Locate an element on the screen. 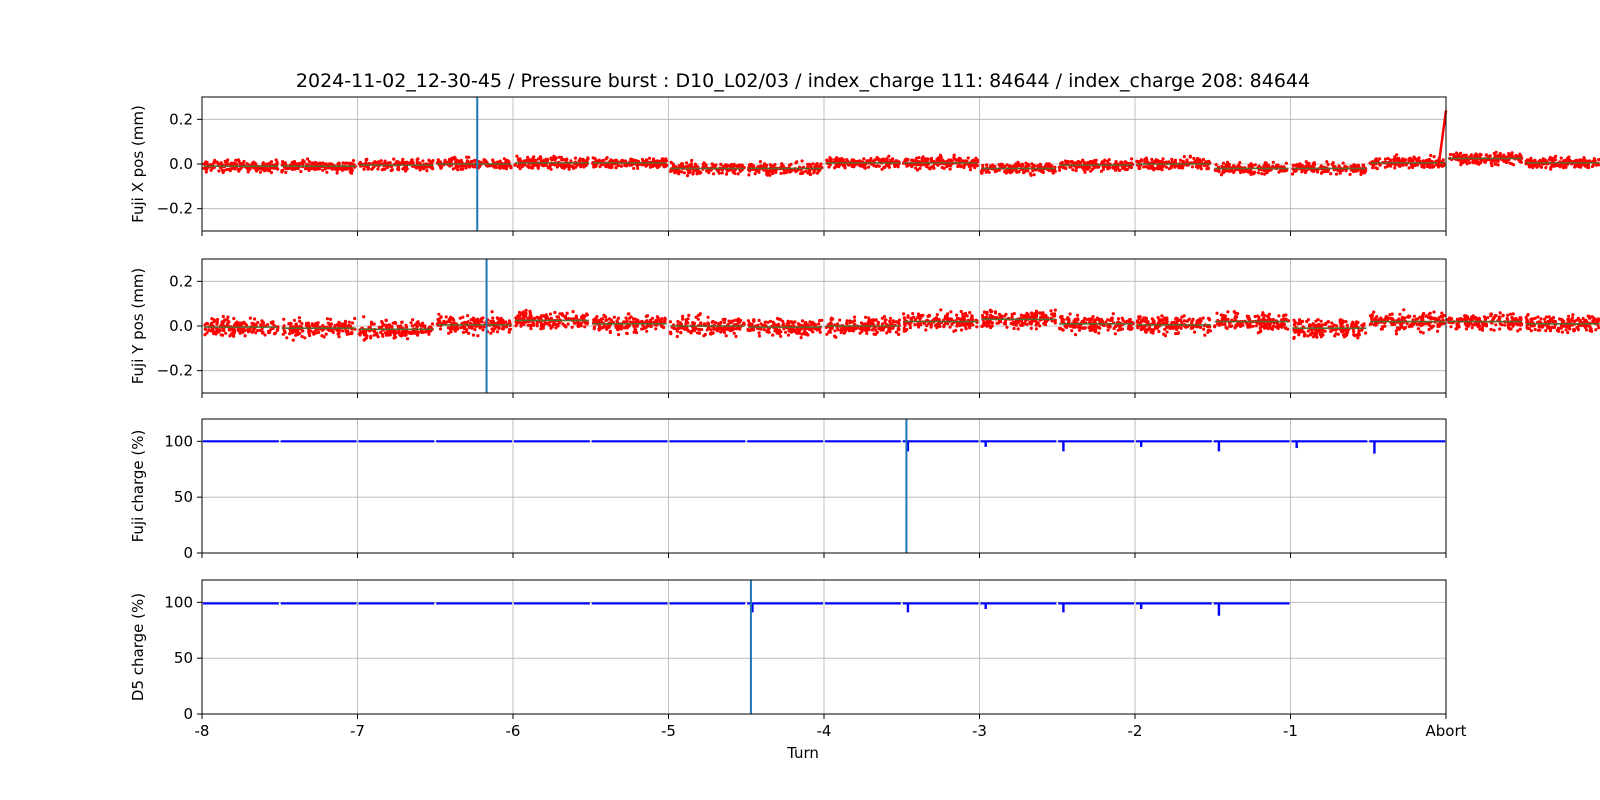  x-tick-label: -5 is located at coordinates (668, 731).